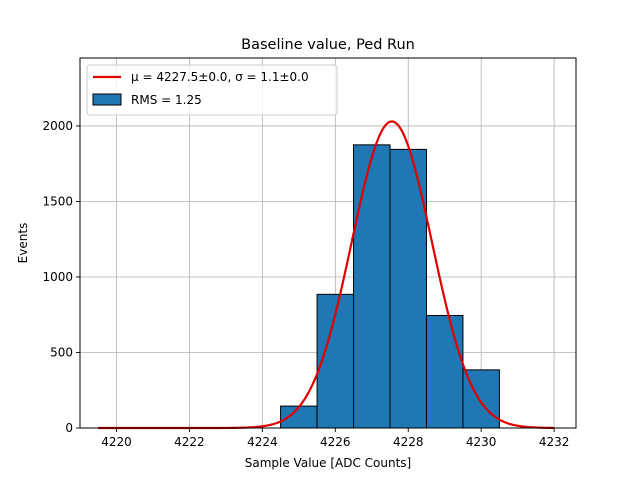 The width and height of the screenshot is (640, 480). I want to click on y-tick-label: 500, so click(61, 352).